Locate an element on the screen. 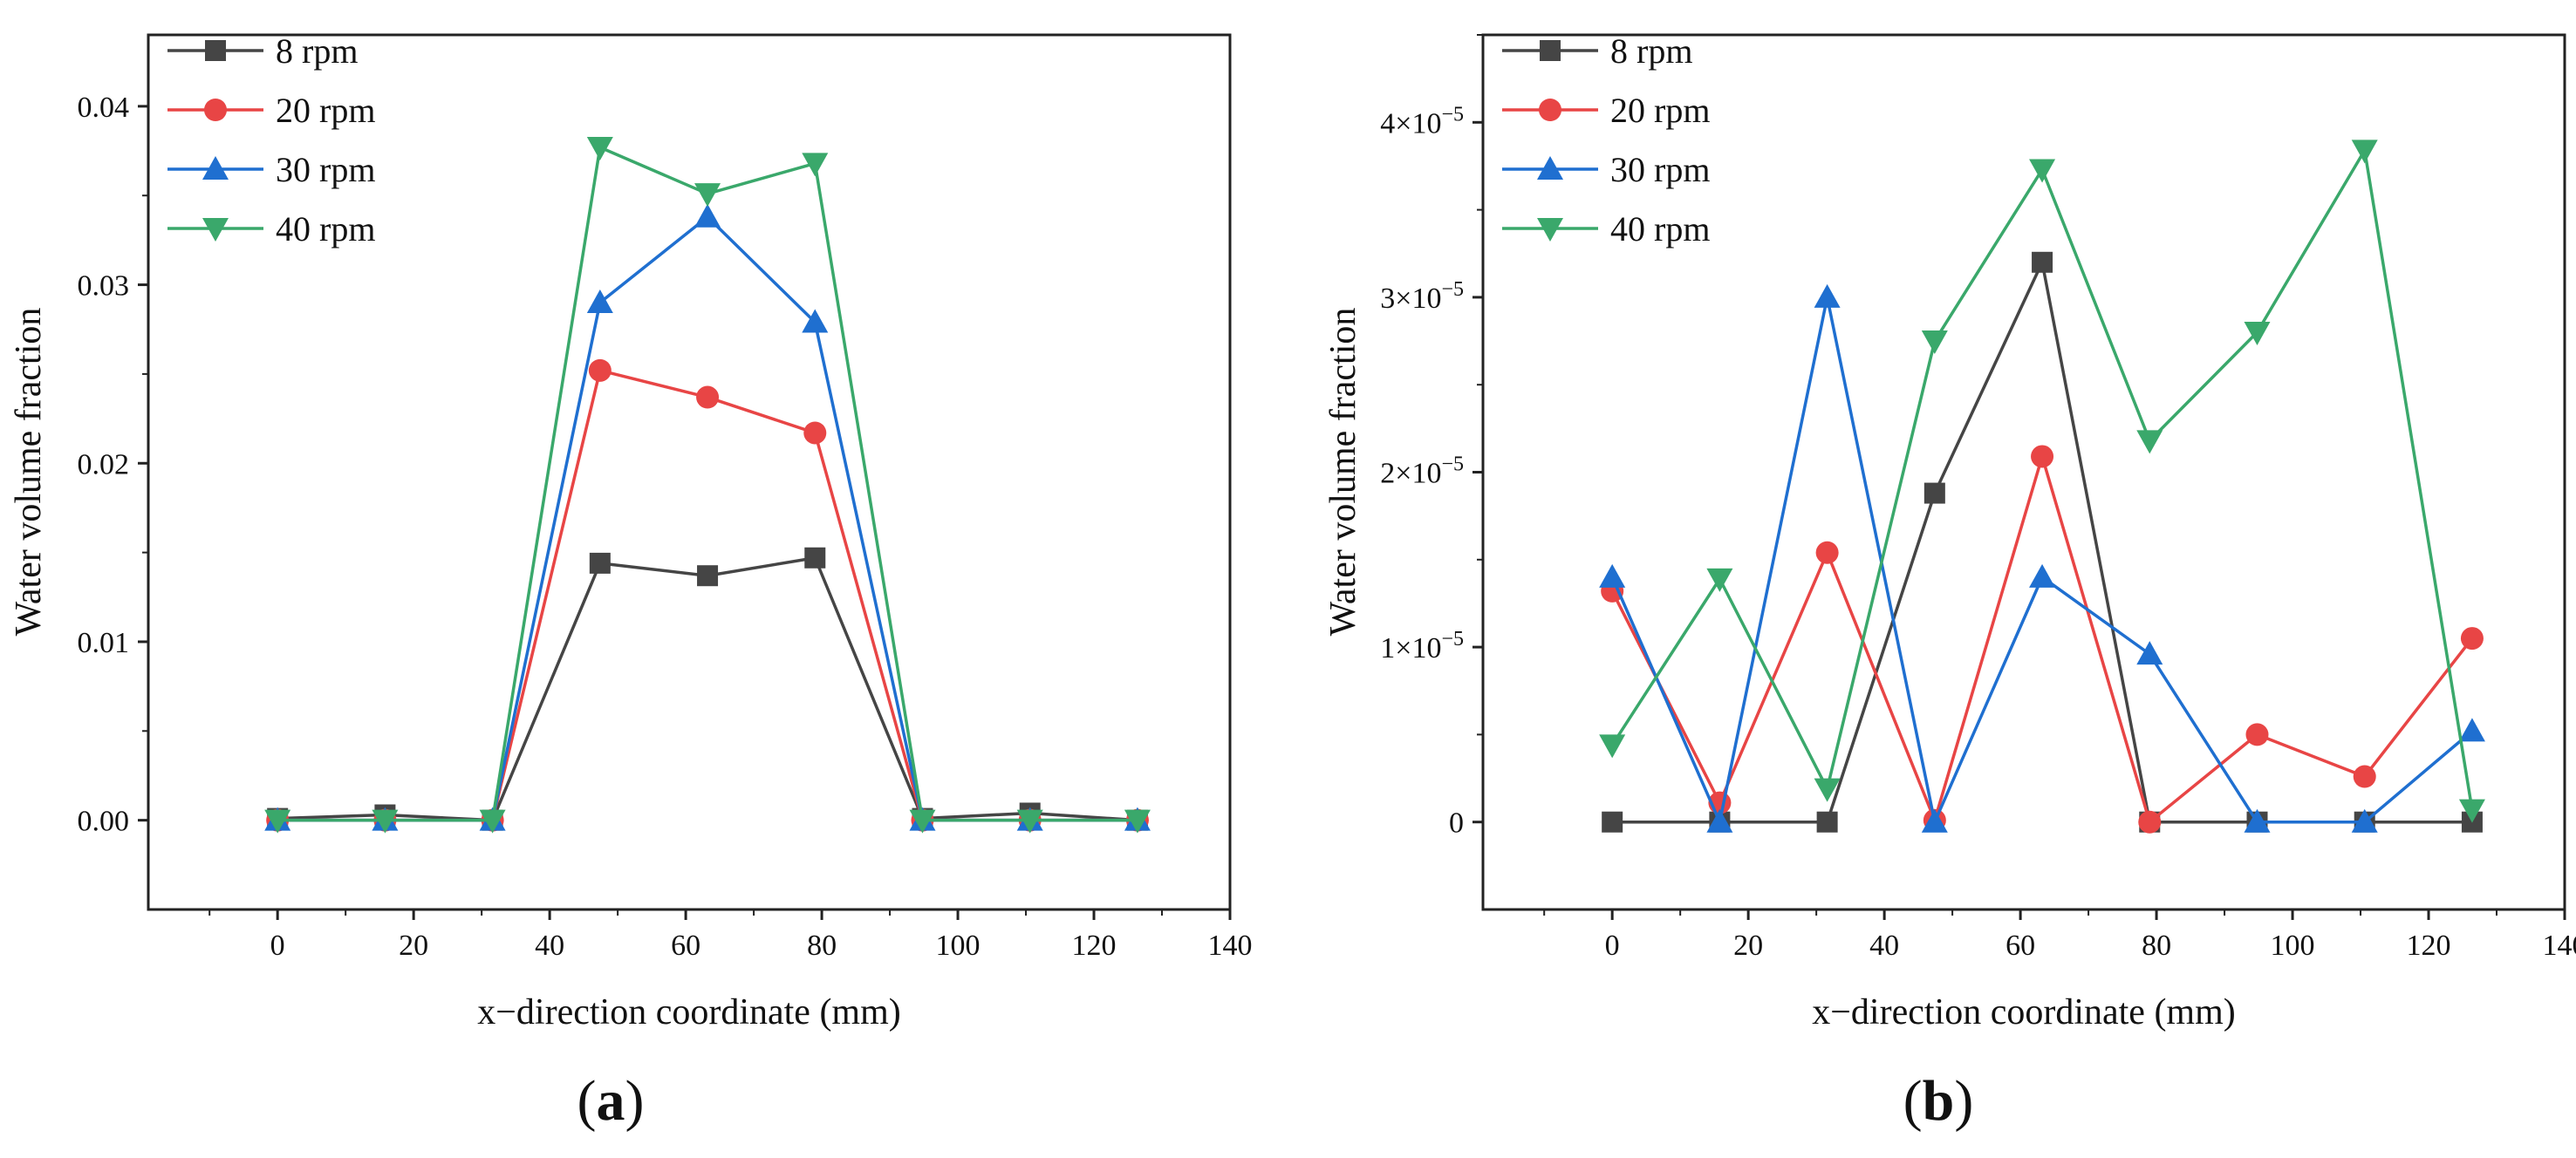 This screenshot has height=1158, width=2576. x-tick-label: 100 is located at coordinates (958, 946).